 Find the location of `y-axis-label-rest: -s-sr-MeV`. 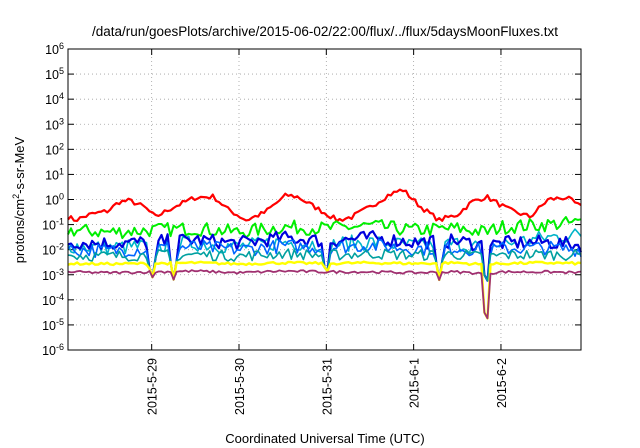

y-axis-label-rest: -s-sr-MeV is located at coordinates (19, 164).